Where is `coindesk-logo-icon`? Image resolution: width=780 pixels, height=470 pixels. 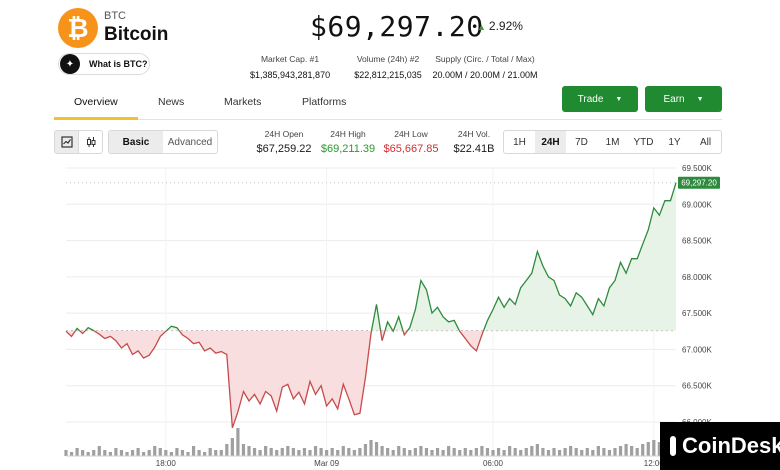
coindesk-logo-icon is located at coordinates (673, 446).